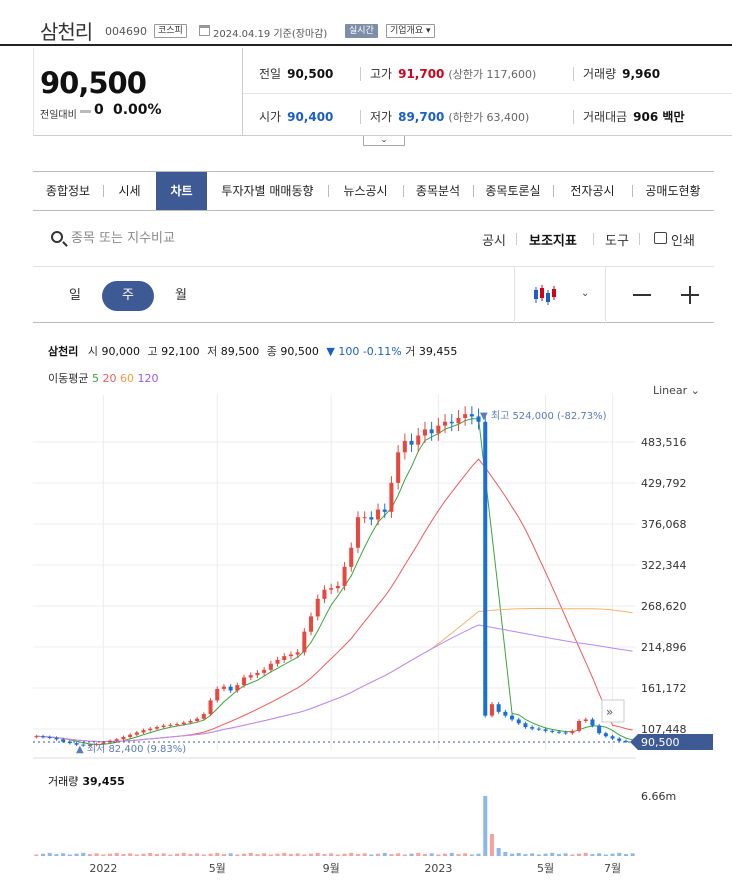 The image size is (732, 885). What do you see at coordinates (690, 295) in the screenshot?
I see `zoom-in-button` at bounding box center [690, 295].